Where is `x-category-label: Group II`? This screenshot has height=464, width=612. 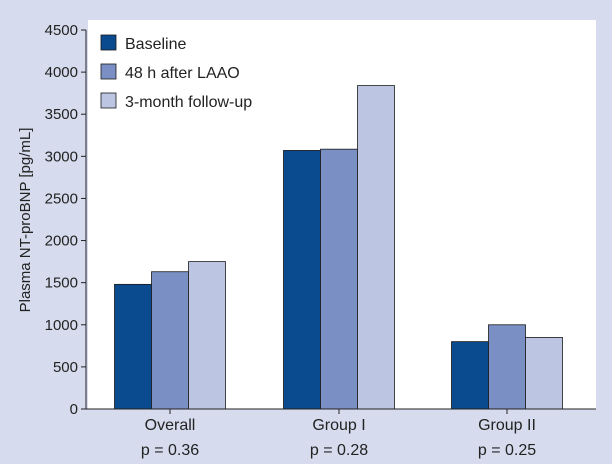 x-category-label: Group II is located at coordinates (507, 425).